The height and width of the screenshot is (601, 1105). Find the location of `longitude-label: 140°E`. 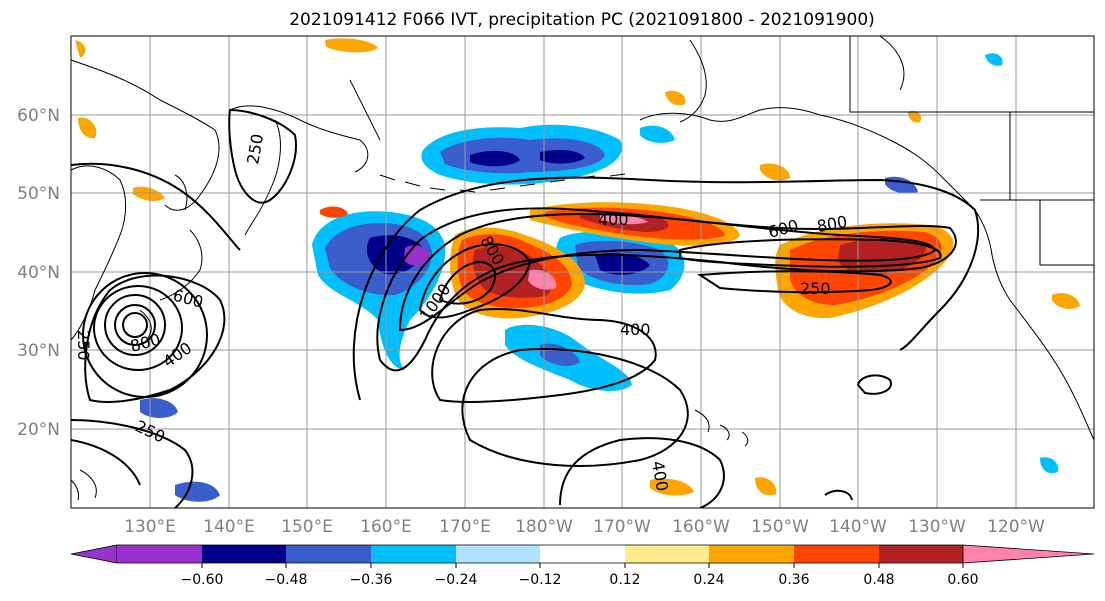

longitude-label: 140°E is located at coordinates (229, 527).